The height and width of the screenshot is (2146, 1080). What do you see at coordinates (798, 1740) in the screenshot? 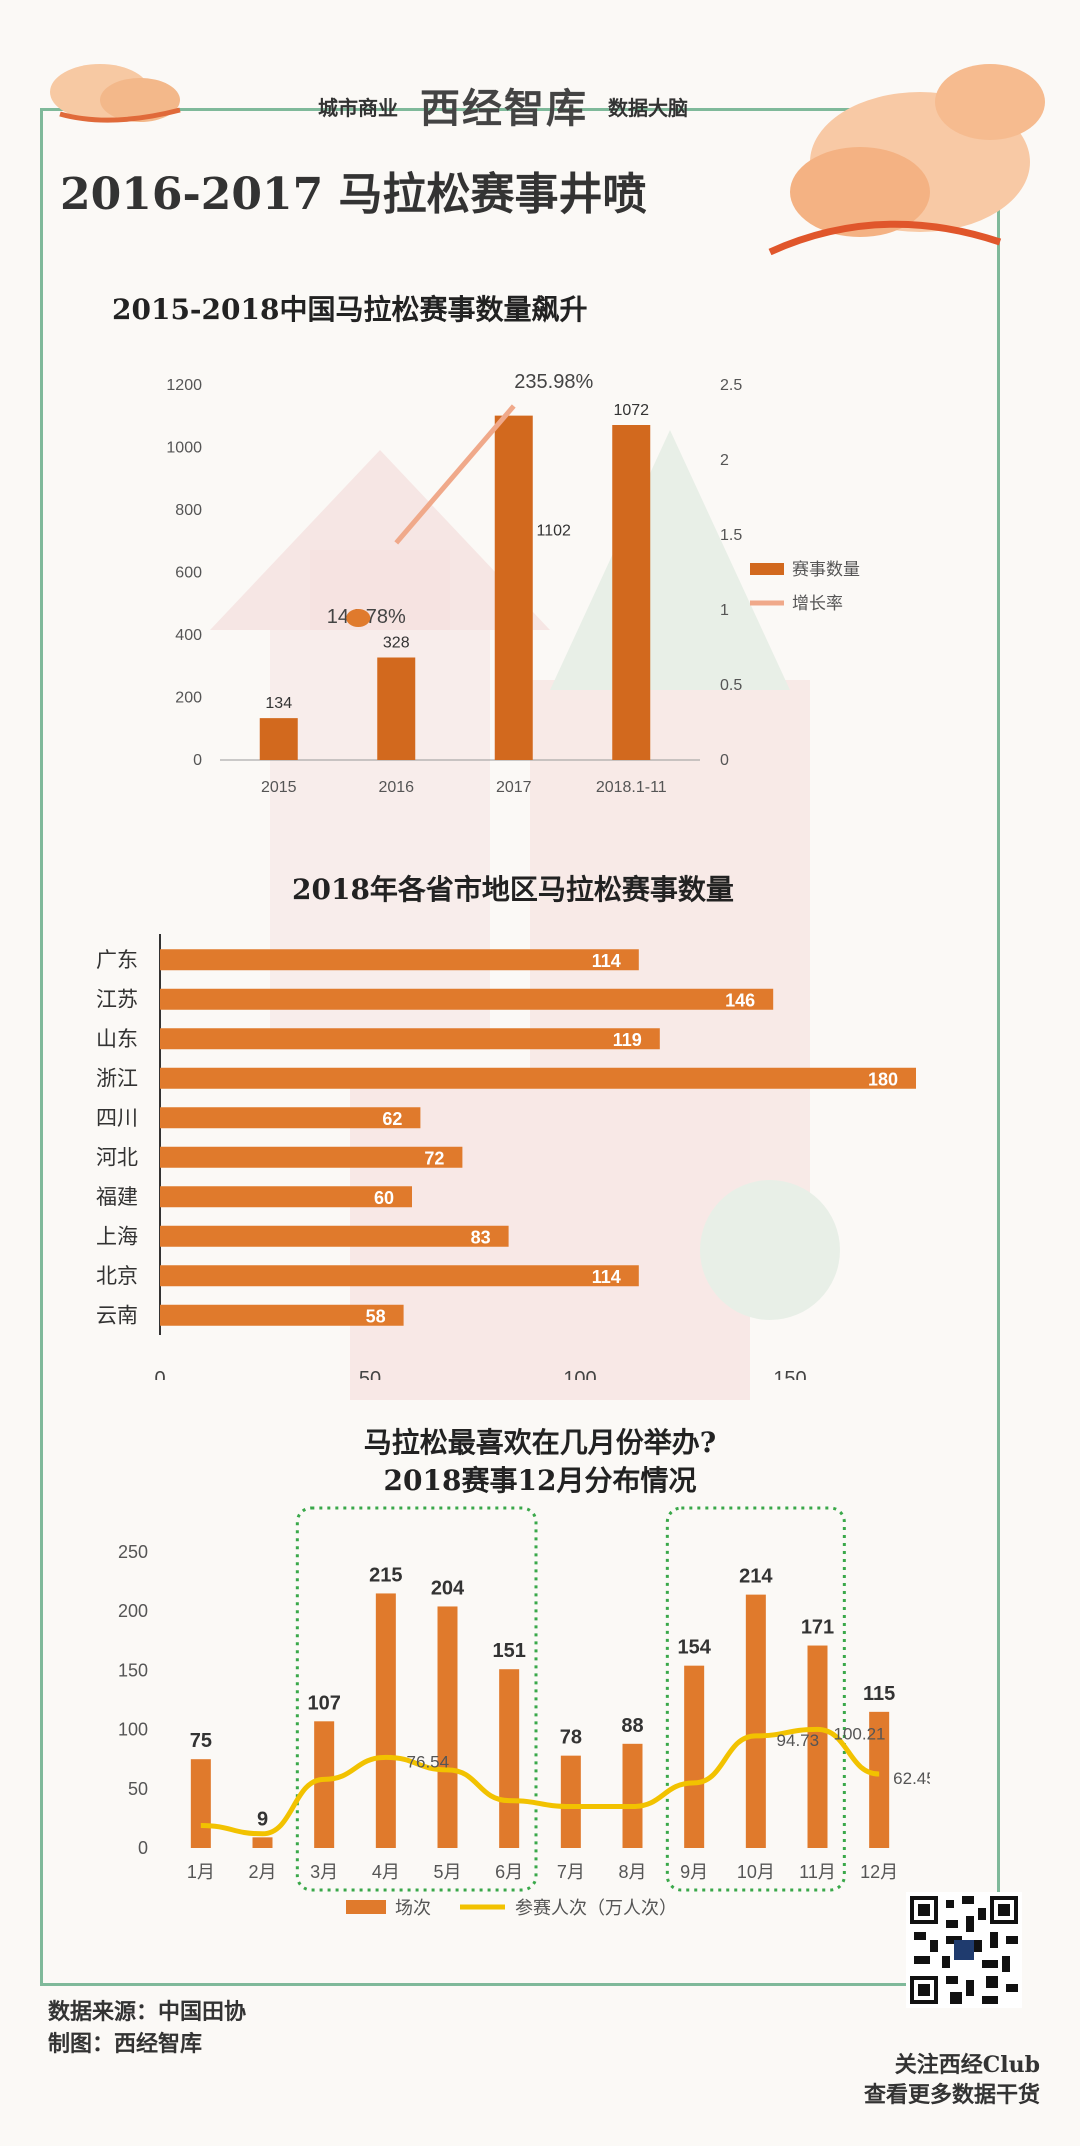
I see `participants-value-label: 94.73` at bounding box center [798, 1740].